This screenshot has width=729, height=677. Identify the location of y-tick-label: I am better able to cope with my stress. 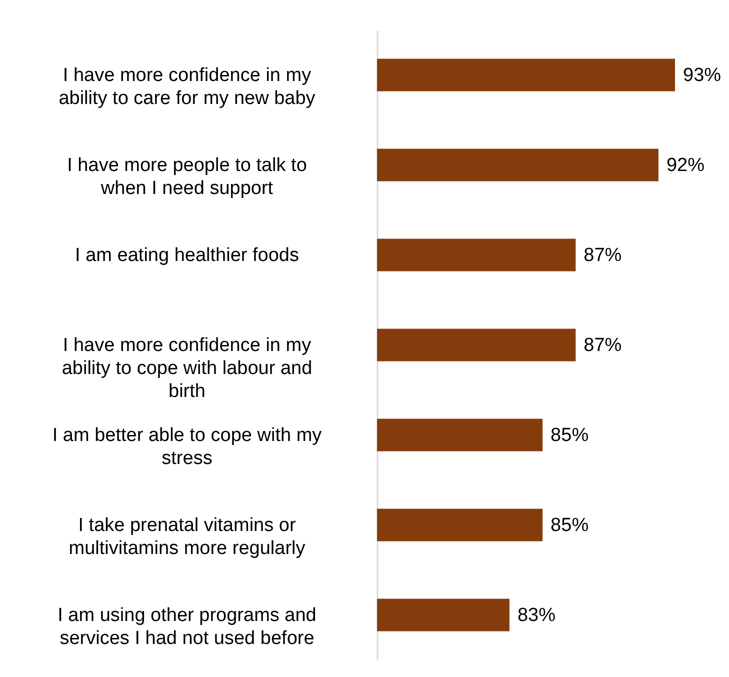
(187, 447).